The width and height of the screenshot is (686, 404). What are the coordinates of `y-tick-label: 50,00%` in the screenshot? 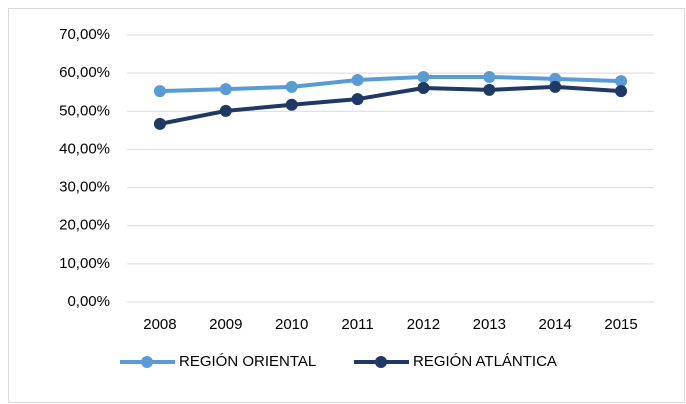 It's located at (84, 110).